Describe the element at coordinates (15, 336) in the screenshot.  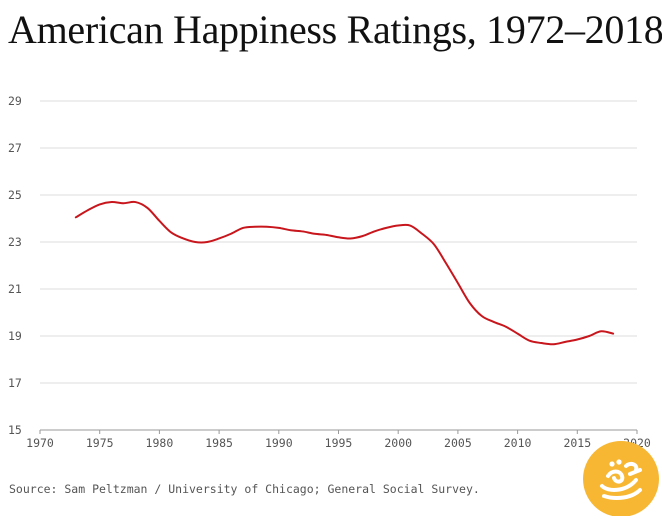
I see `y-tick-label: 19` at that location.